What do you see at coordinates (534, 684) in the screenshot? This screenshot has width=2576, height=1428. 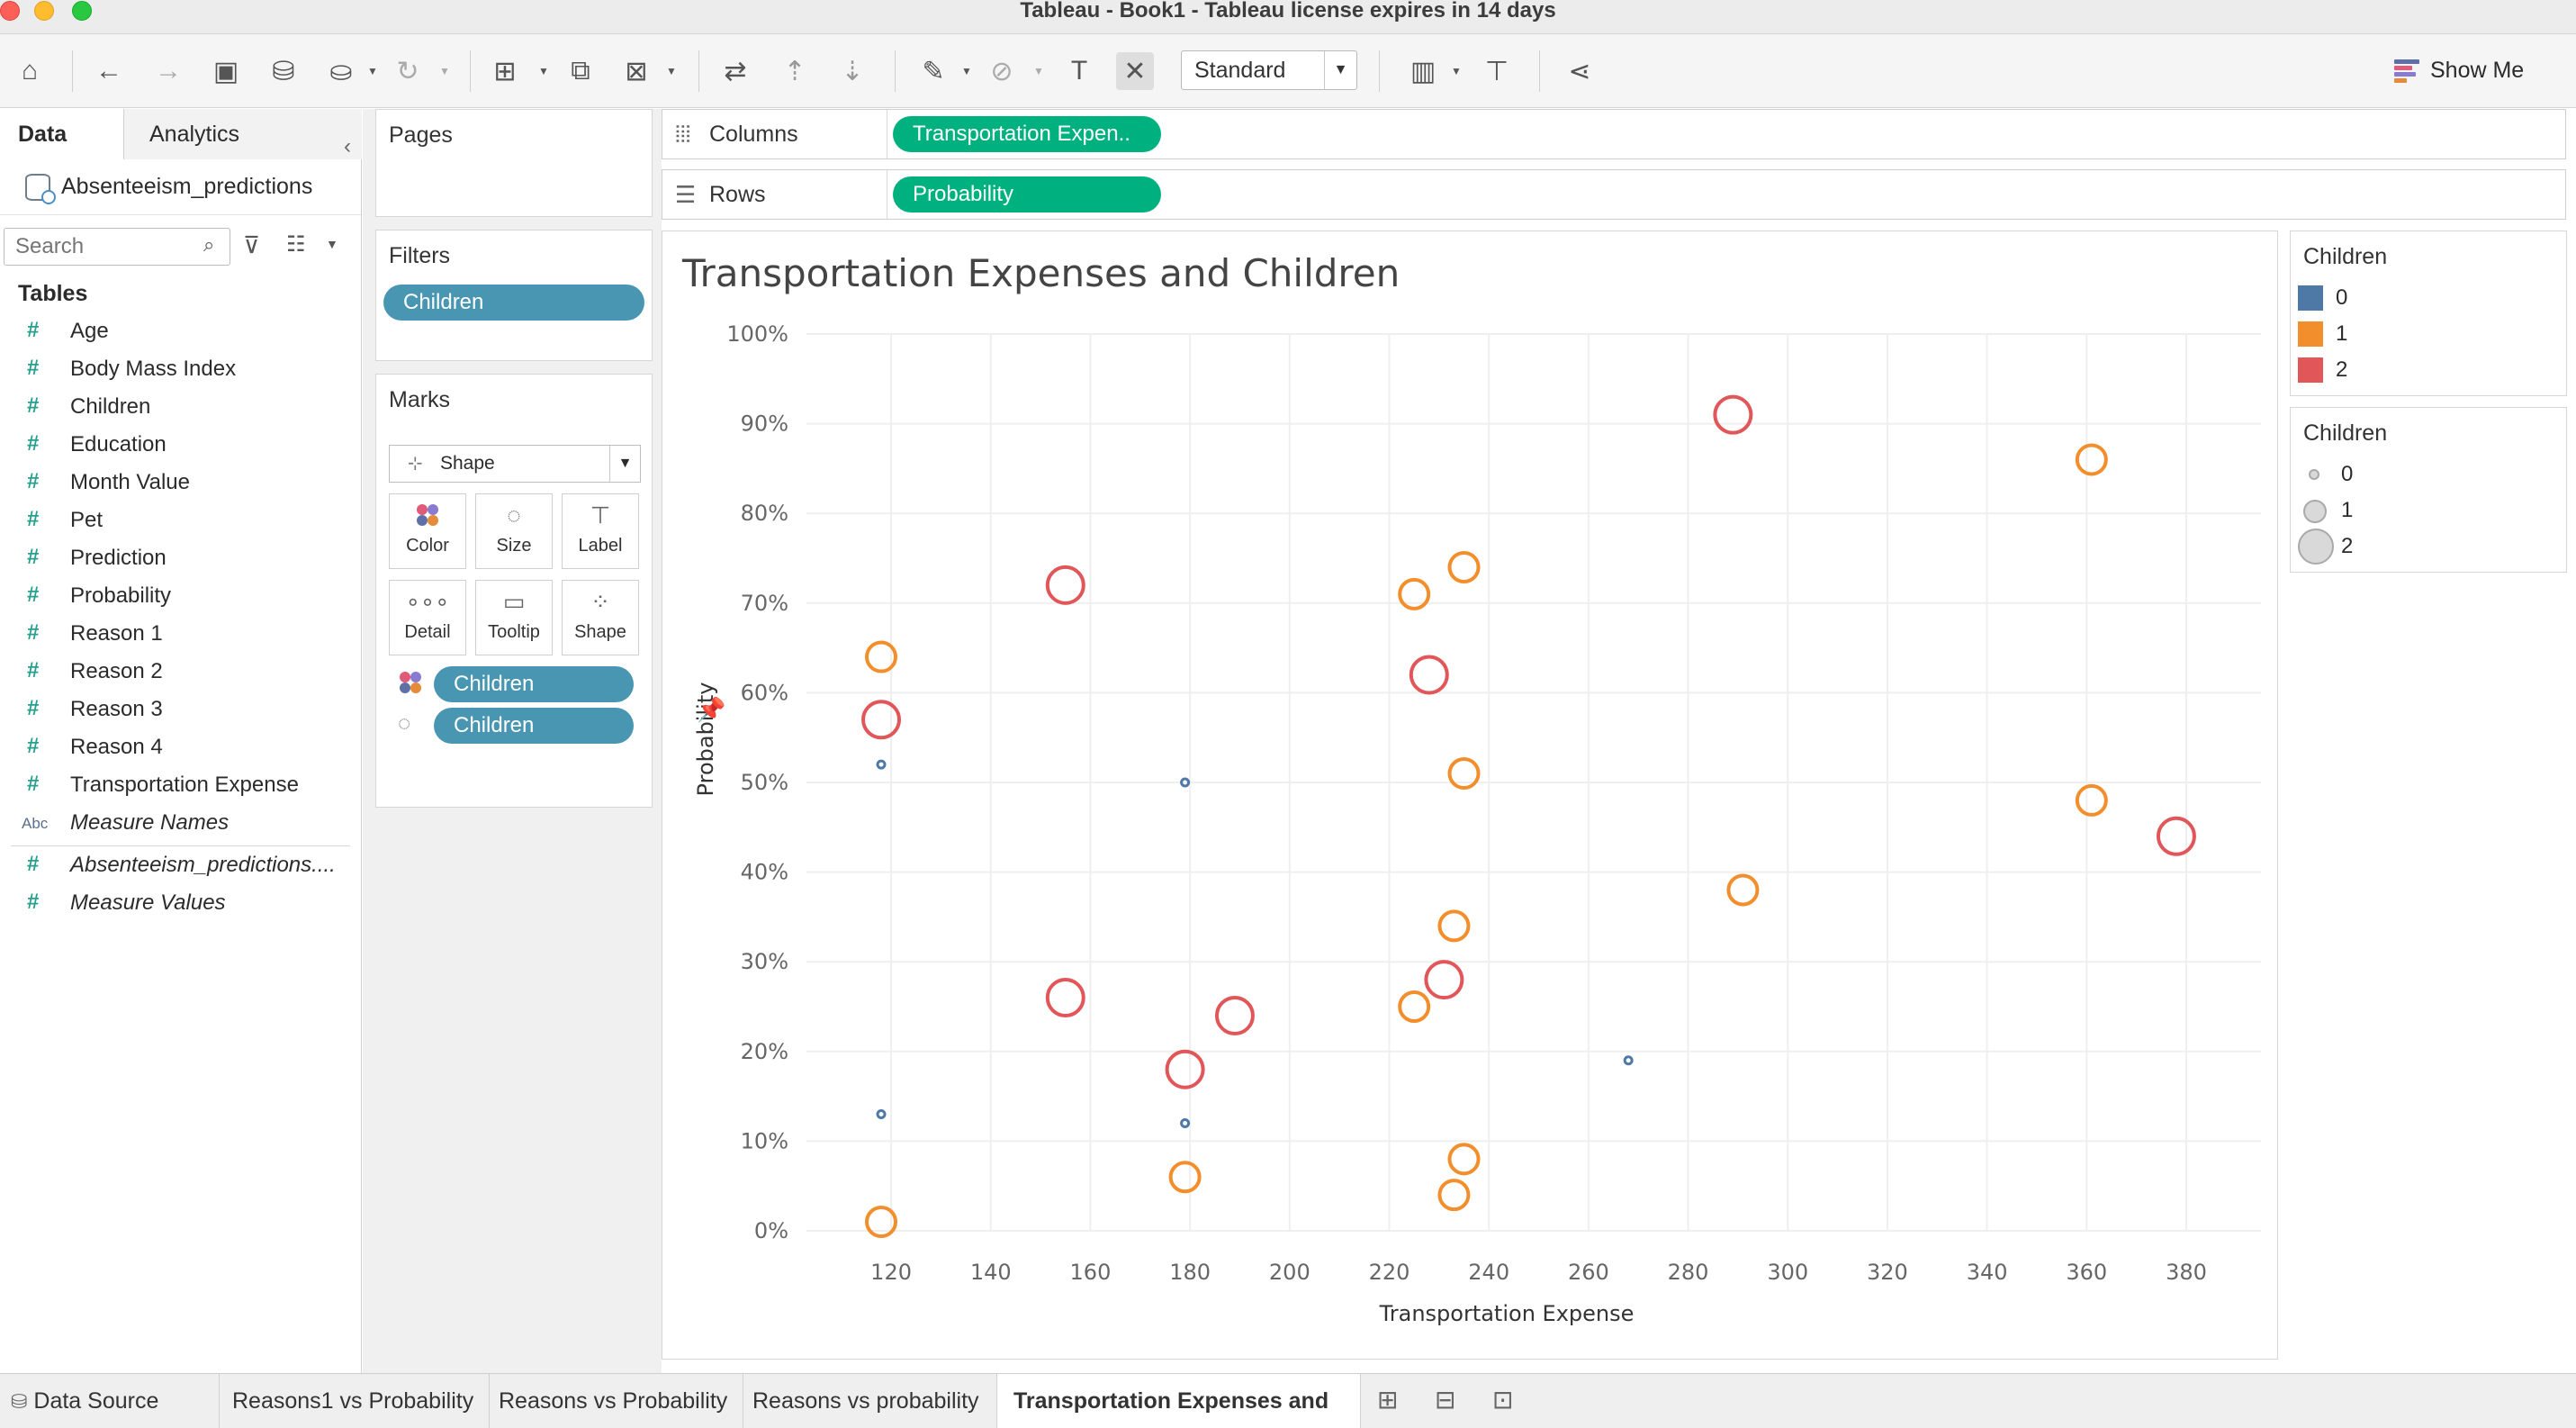 I see `marks-pill-color-children: Children` at bounding box center [534, 684].